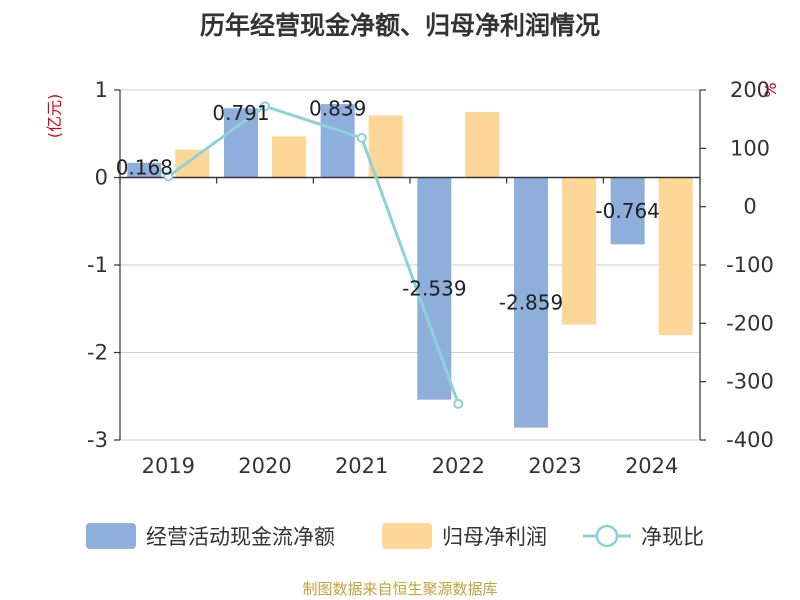  I want to click on right-tick-label: -100, so click(750, 265).